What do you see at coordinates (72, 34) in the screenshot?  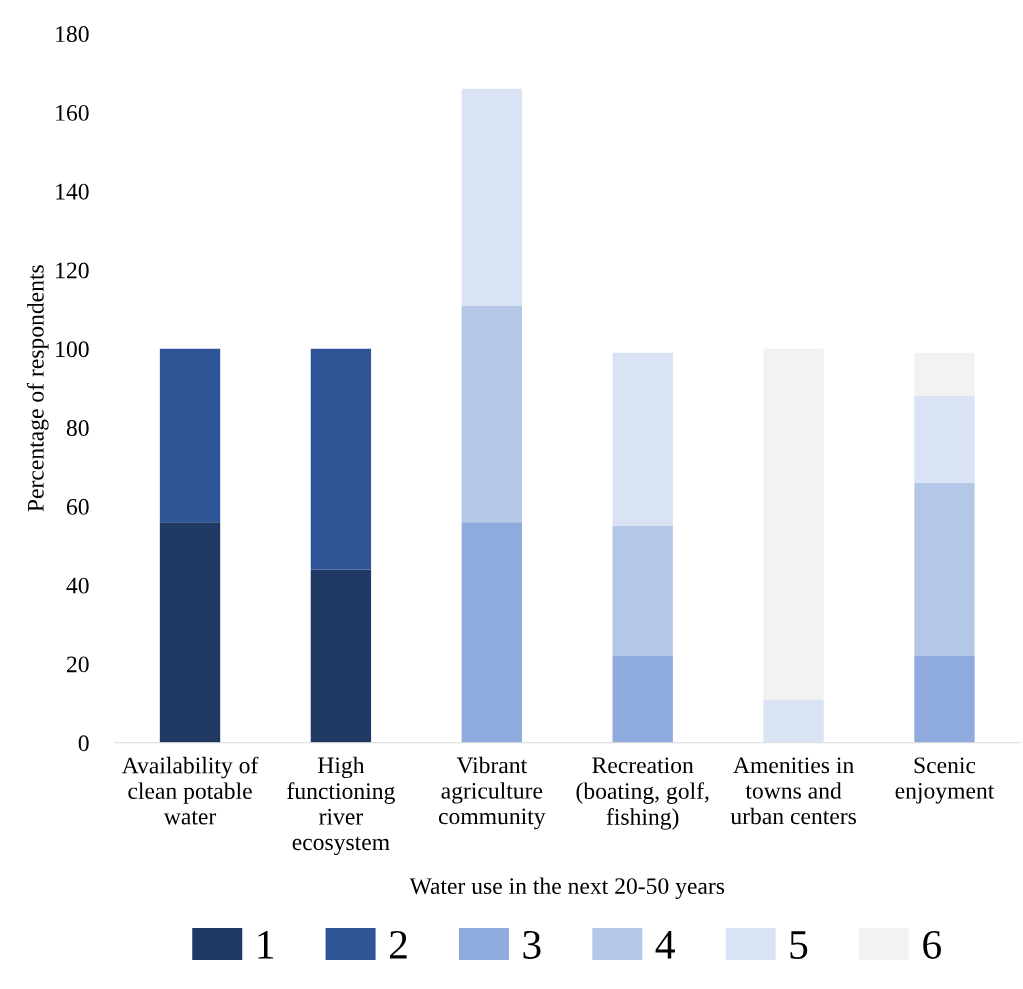 I see `y-tick-label: 180` at bounding box center [72, 34].